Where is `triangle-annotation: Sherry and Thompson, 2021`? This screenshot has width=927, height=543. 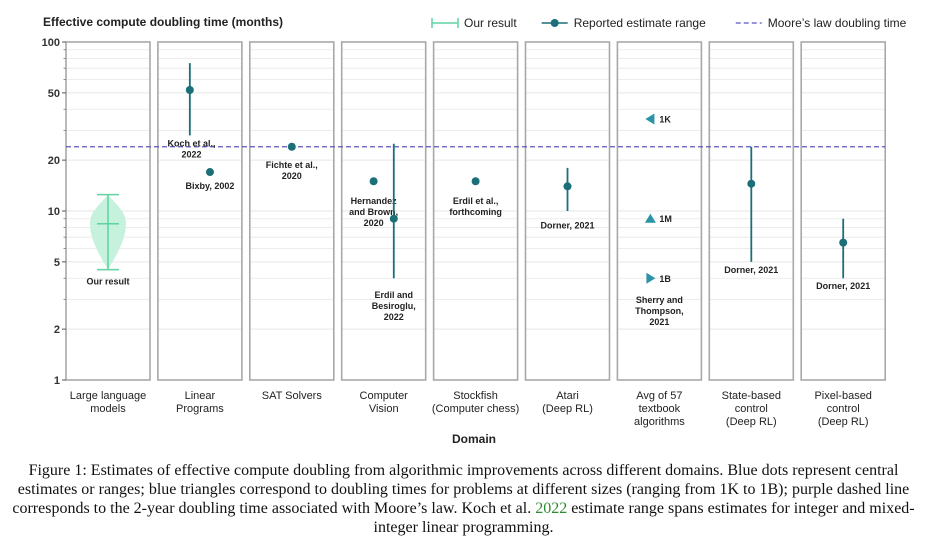 triangle-annotation: Sherry and Thompson, 2021 is located at coordinates (659, 311).